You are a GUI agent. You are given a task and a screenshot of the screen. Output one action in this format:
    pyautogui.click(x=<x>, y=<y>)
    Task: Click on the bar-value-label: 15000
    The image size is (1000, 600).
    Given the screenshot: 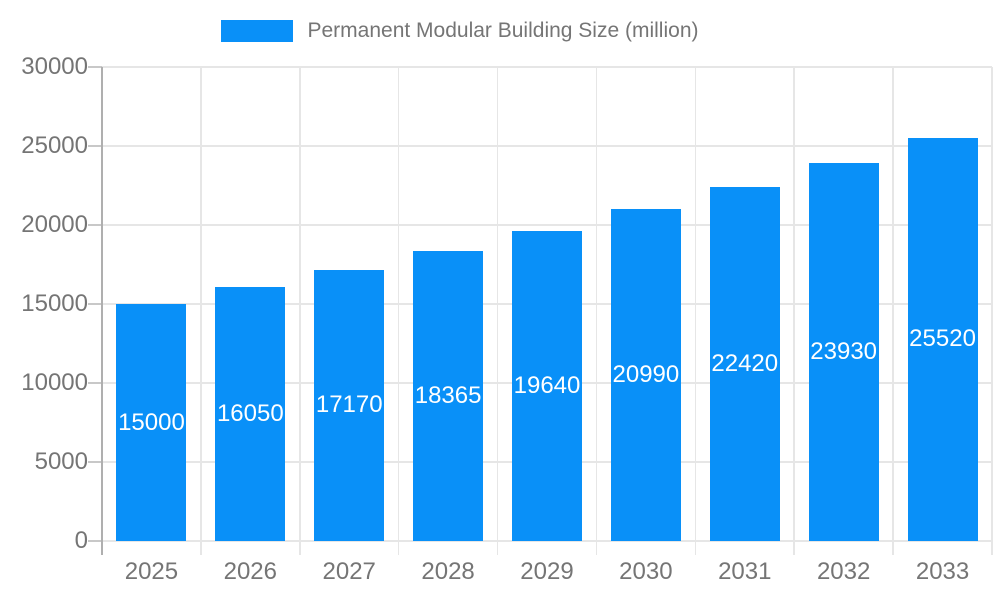 What is the action you would take?
    pyautogui.click(x=151, y=422)
    